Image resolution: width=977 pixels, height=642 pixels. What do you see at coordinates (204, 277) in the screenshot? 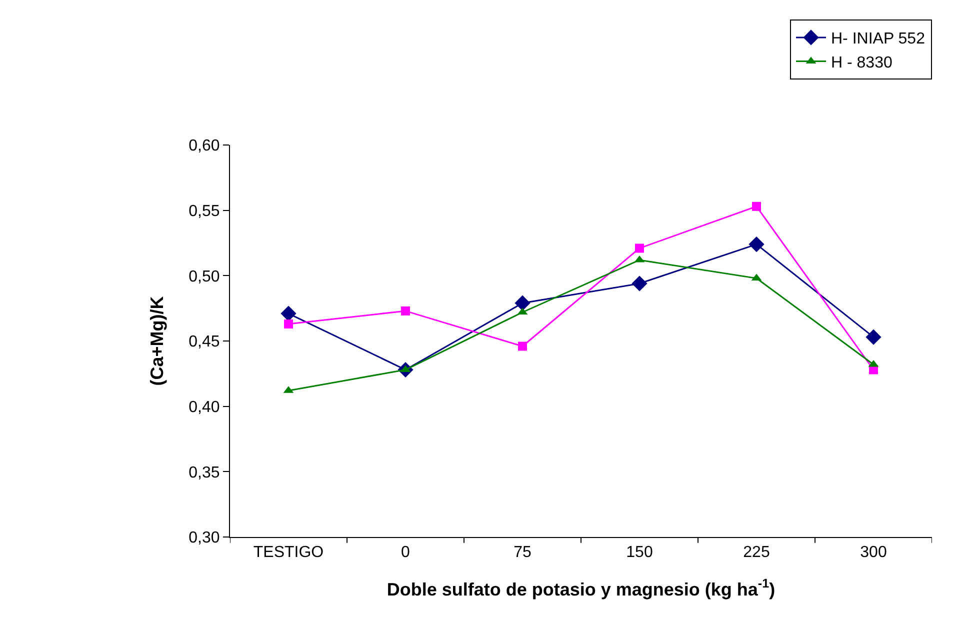
I see `y-tick-label: 0,50` at bounding box center [204, 277].